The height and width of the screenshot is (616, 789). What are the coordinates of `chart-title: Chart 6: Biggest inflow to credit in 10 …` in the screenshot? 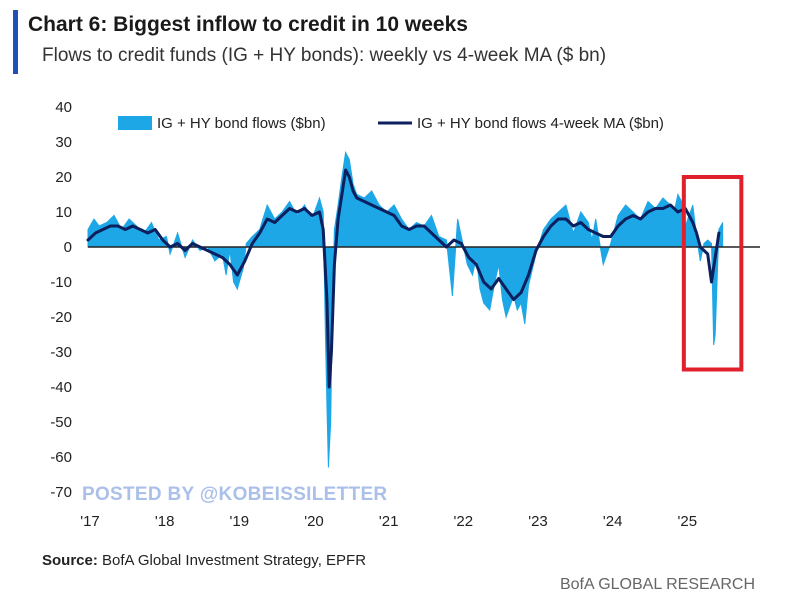 It's located at (248, 24).